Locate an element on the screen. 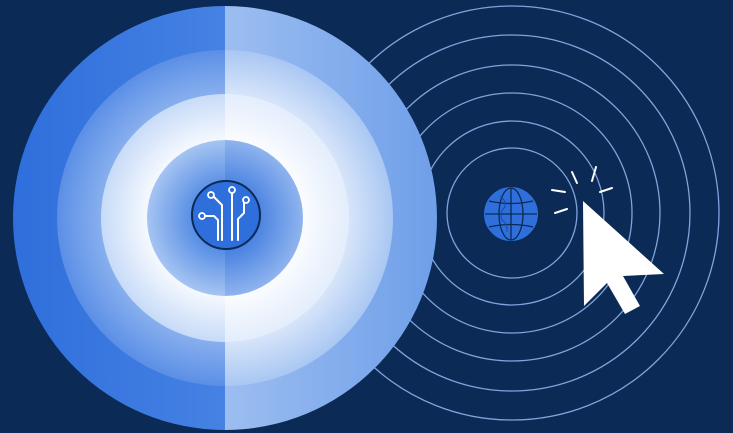  click-burst-icon is located at coordinates (582, 190).